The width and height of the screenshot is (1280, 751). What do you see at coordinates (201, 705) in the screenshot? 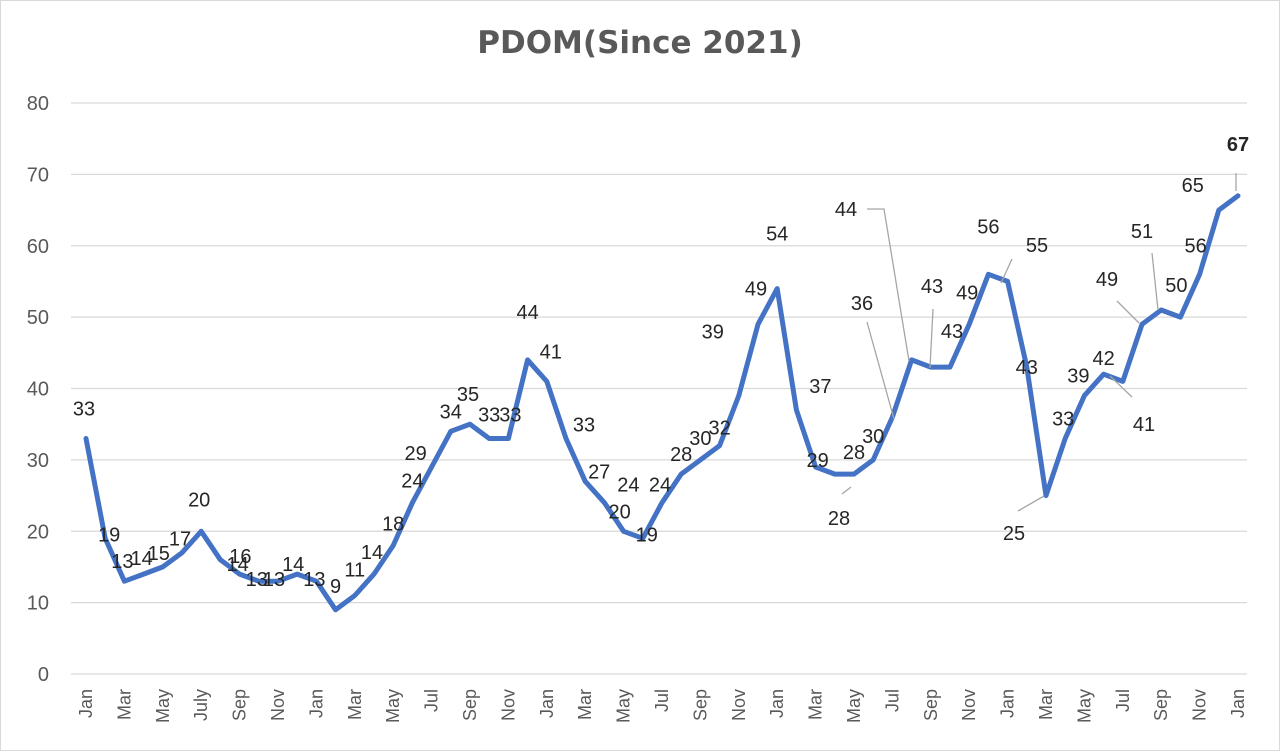
I see `x-tick-label: July` at bounding box center [201, 705].